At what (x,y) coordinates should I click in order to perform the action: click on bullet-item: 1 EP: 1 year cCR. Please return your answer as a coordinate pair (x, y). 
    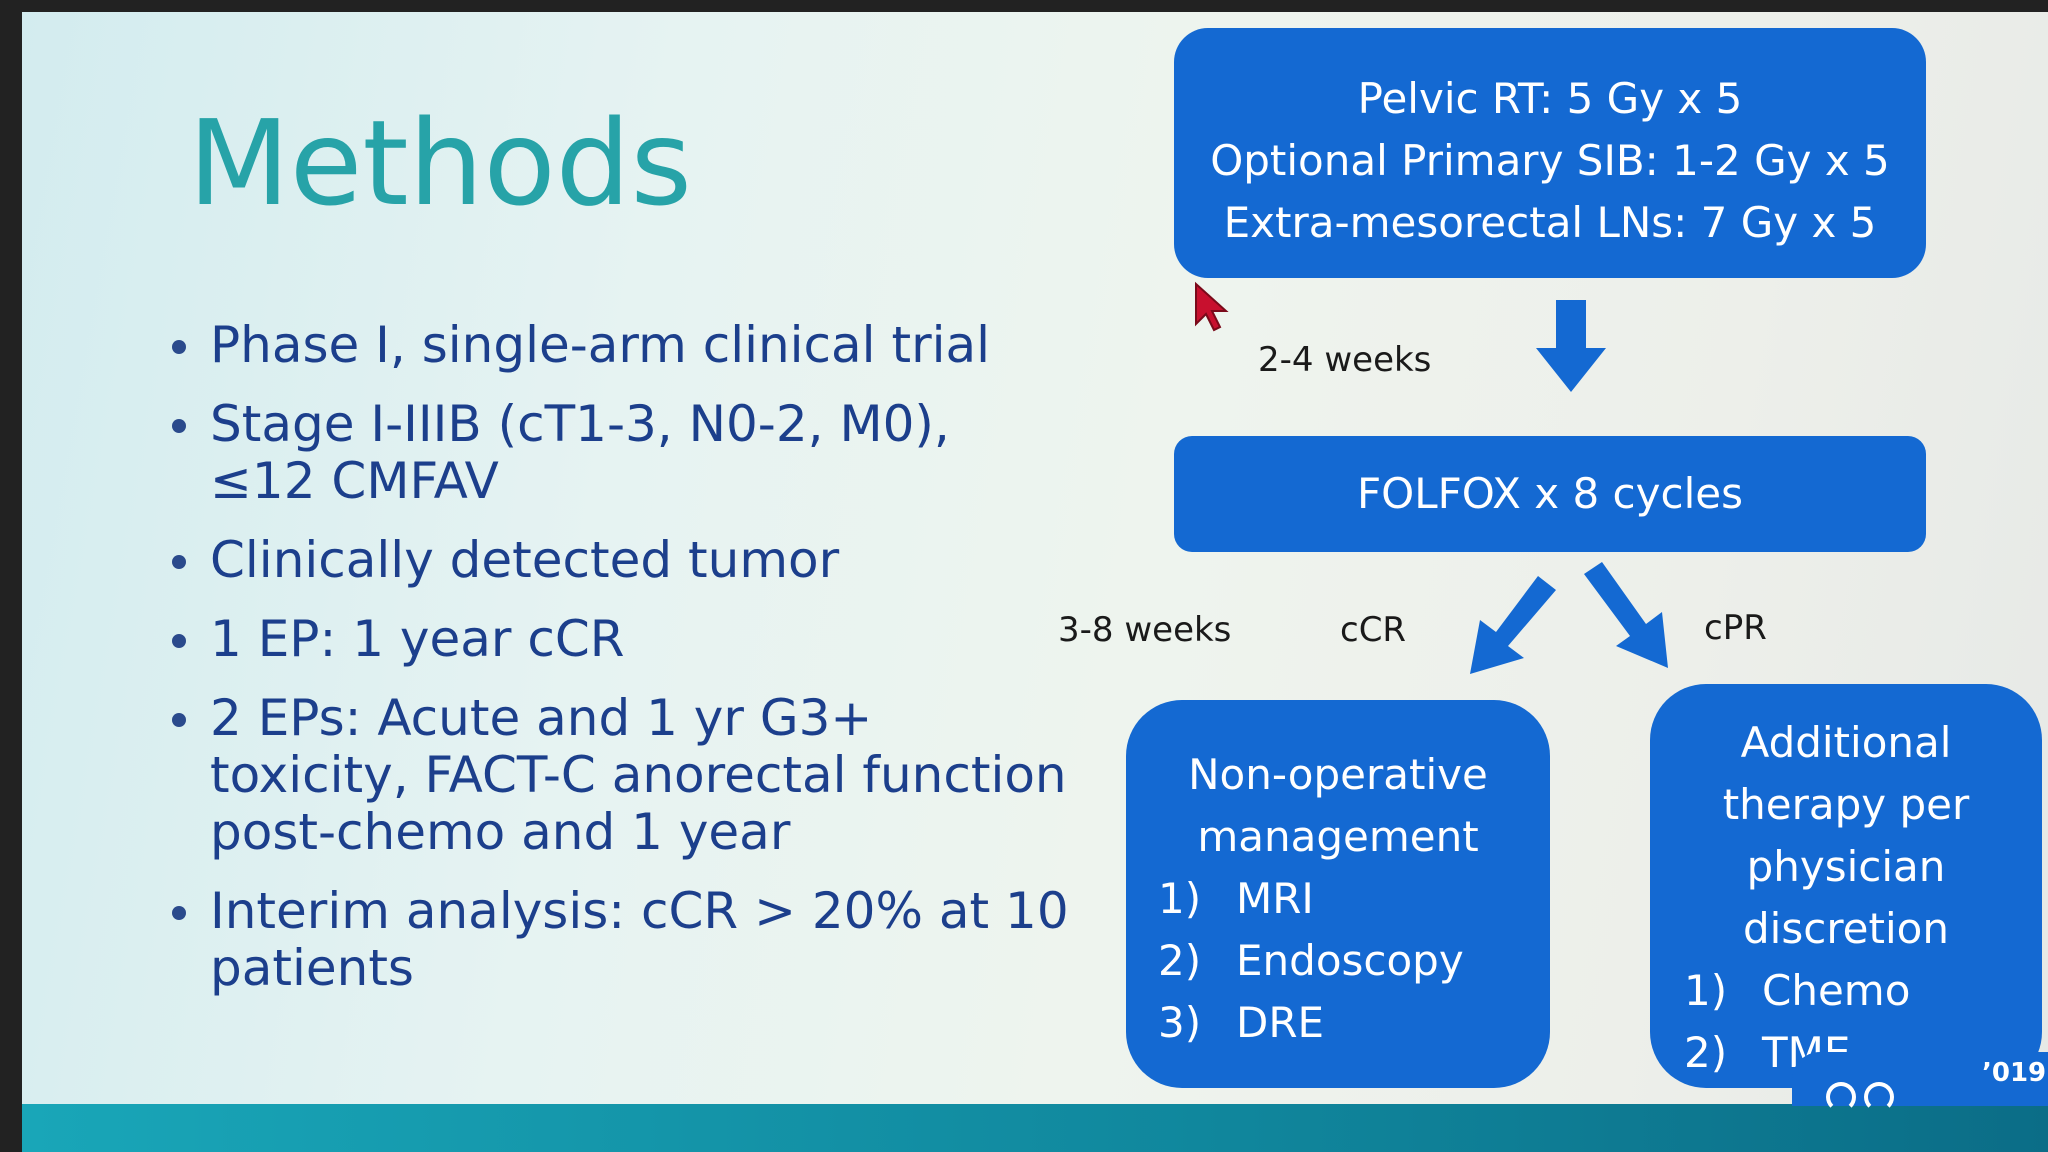
    Looking at the image, I should click on (606, 639).